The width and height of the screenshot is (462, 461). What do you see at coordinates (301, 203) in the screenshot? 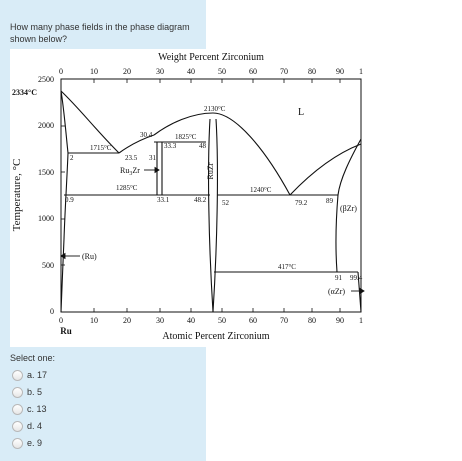
I see `c79-2-label: 79.2` at bounding box center [301, 203].